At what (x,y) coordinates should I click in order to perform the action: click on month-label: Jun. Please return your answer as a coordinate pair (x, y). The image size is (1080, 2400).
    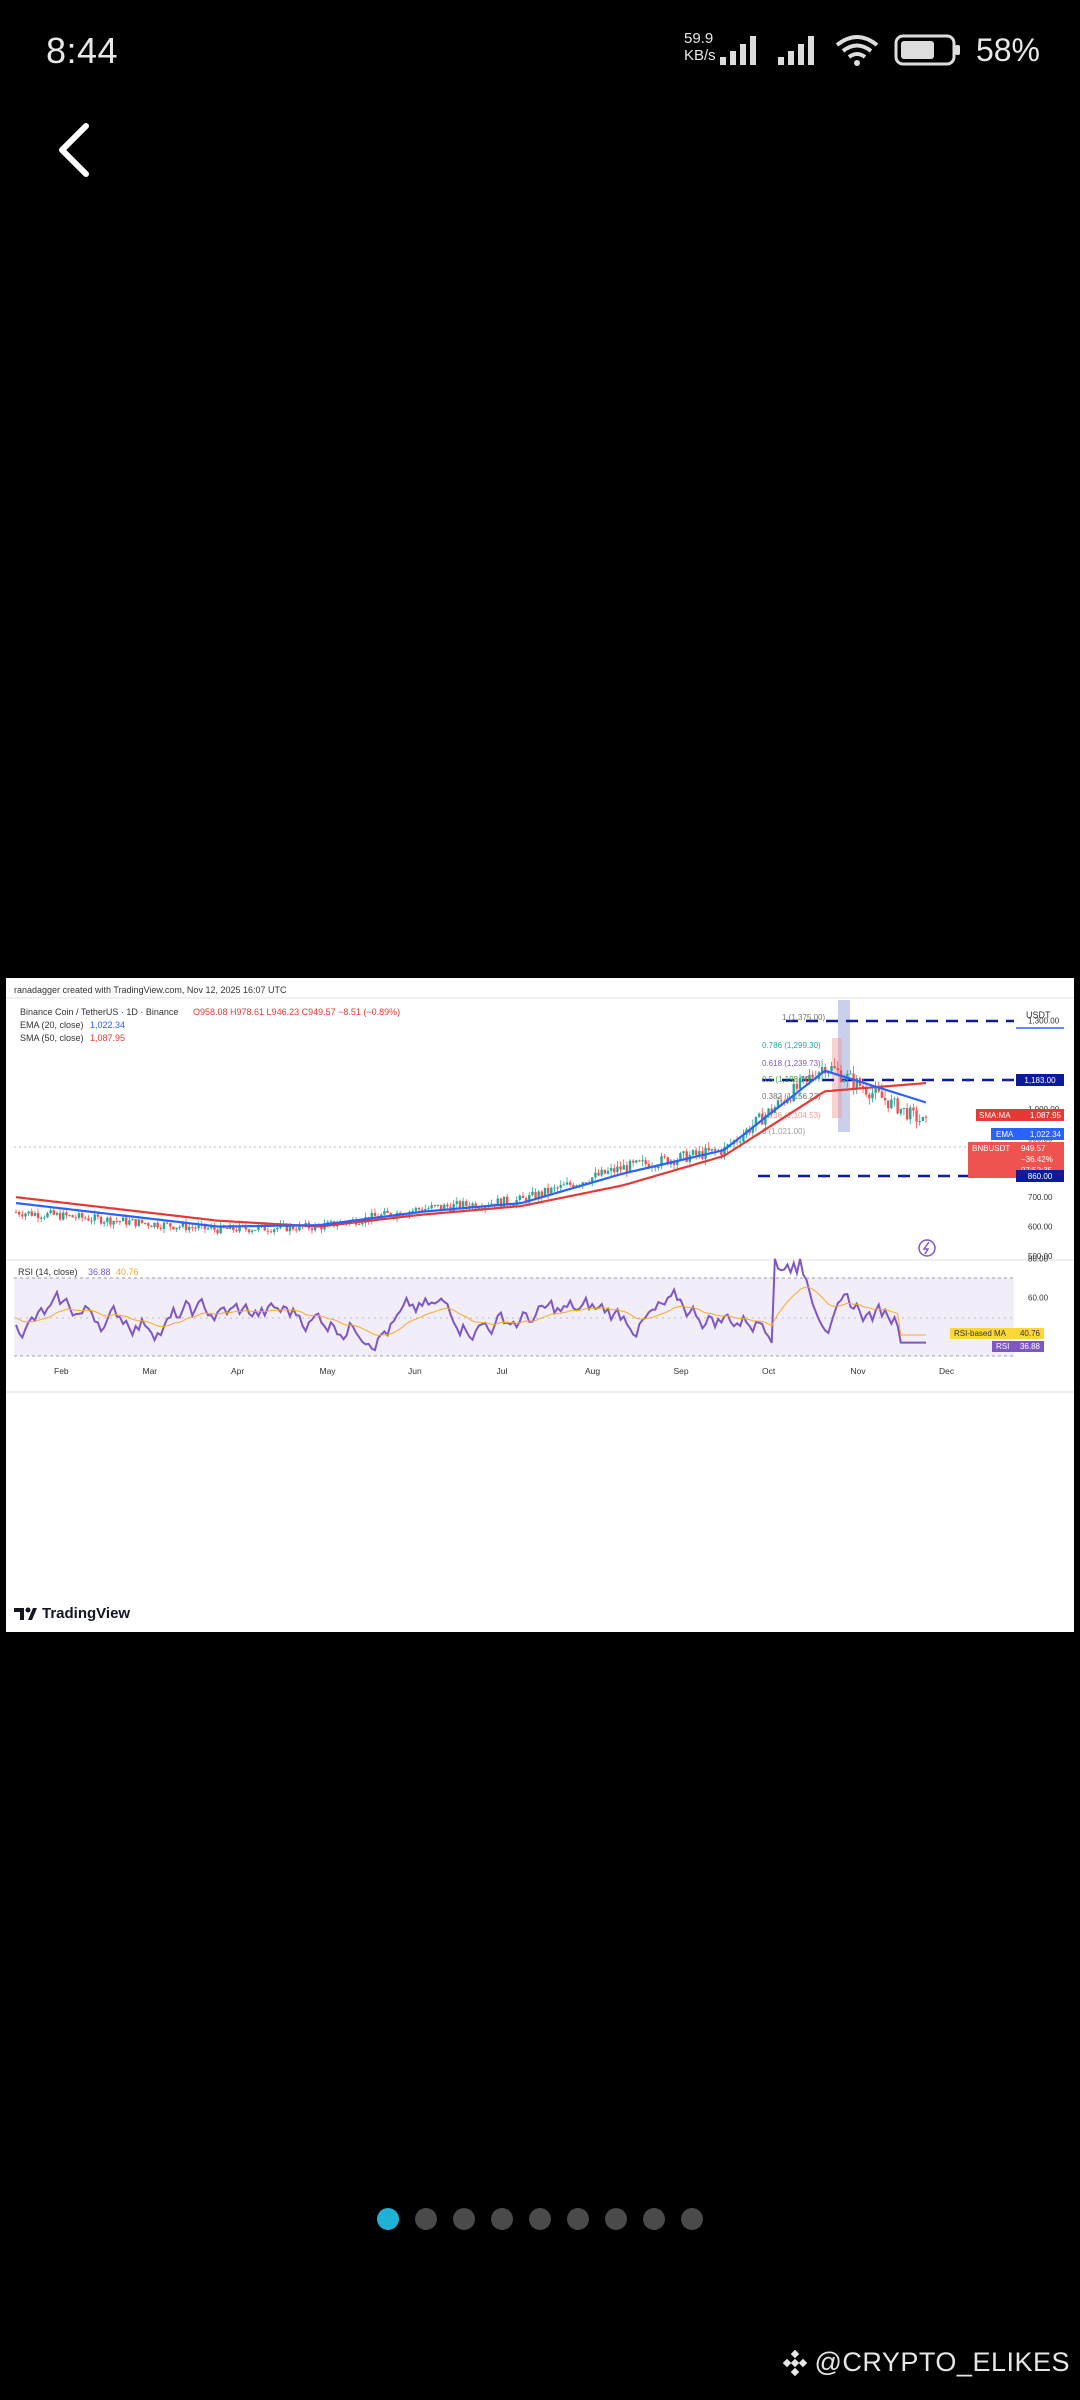
    Looking at the image, I should click on (415, 1371).